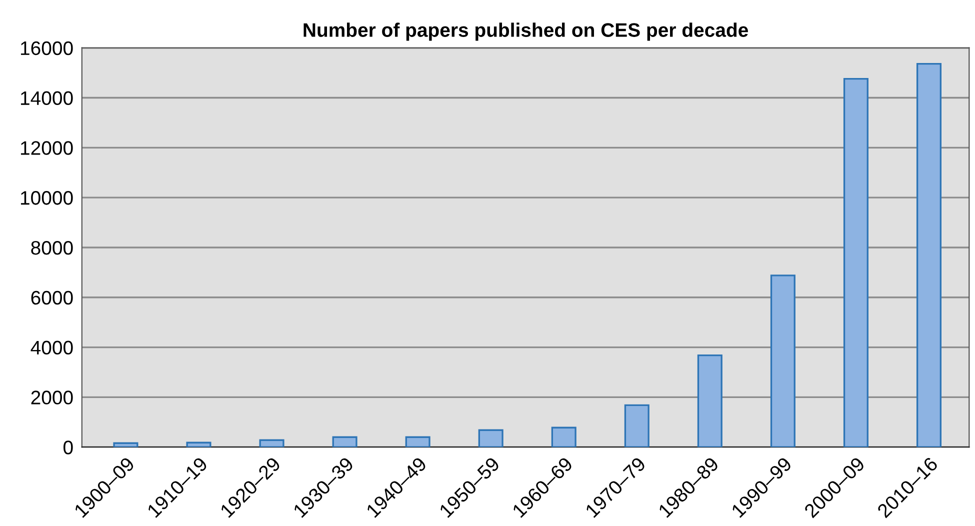 The image size is (975, 526). What do you see at coordinates (52, 397) in the screenshot?
I see `y-tick-label: 2000` at bounding box center [52, 397].